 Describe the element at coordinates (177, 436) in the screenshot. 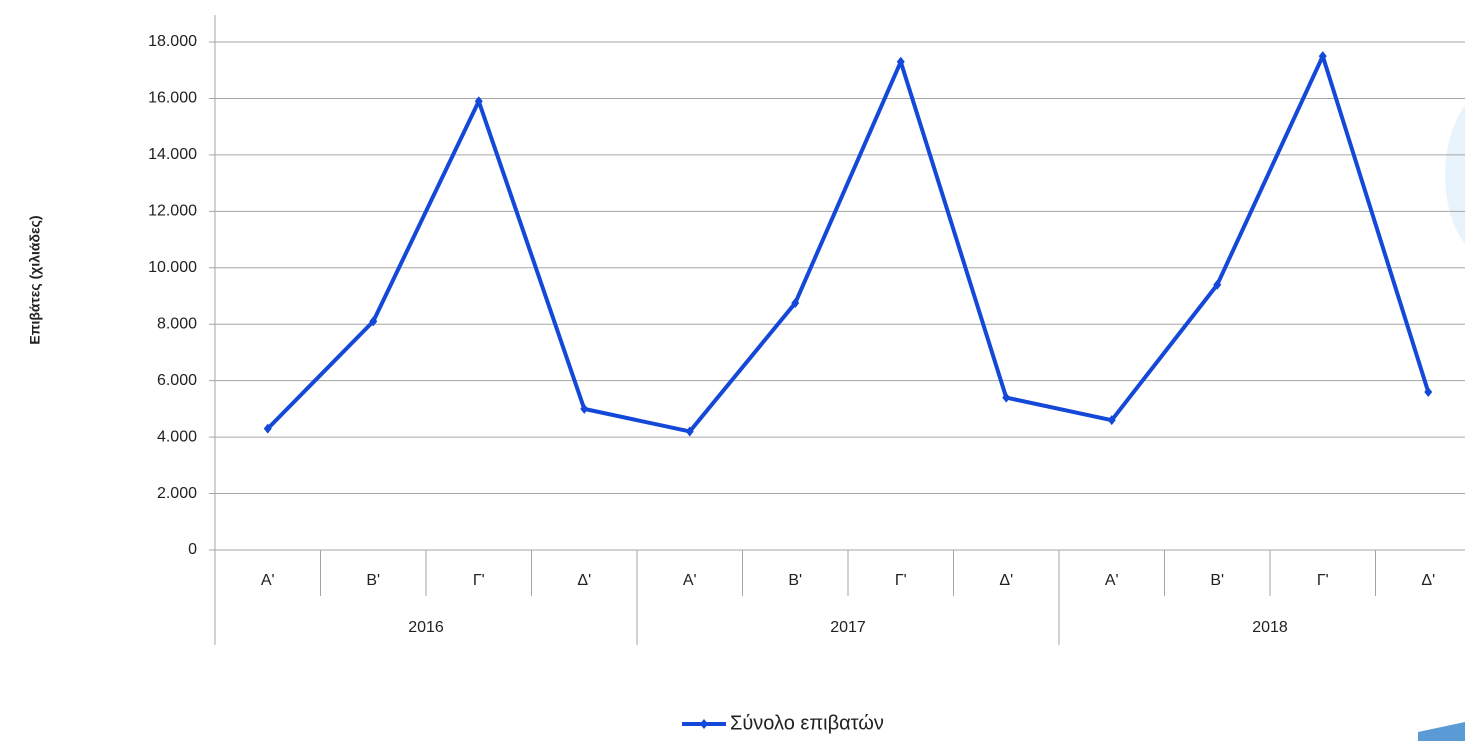

I see `y-tick-label: 4.000` at that location.